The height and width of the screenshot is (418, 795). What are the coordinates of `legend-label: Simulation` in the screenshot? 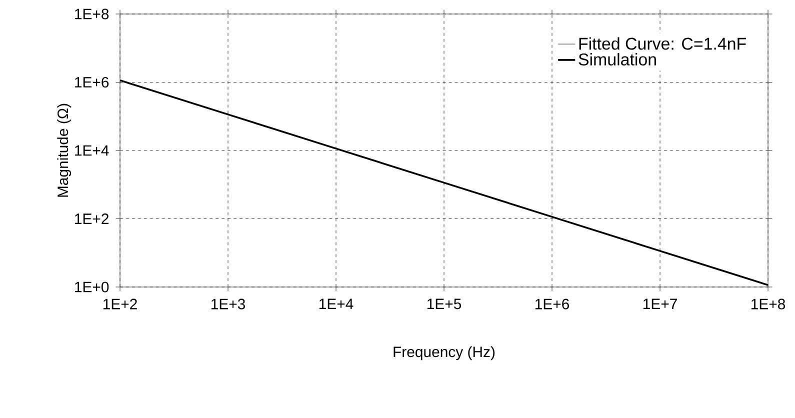 It's located at (617, 59).